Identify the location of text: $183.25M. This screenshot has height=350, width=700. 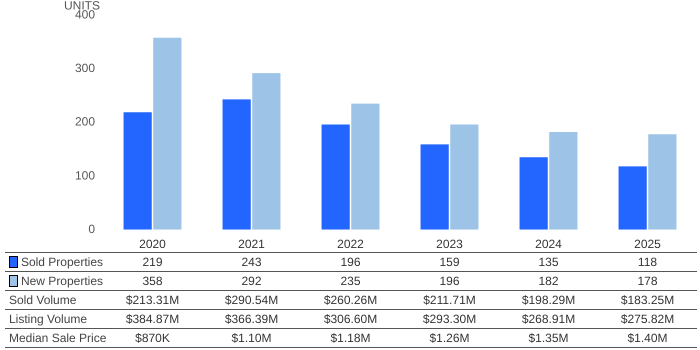
(648, 300).